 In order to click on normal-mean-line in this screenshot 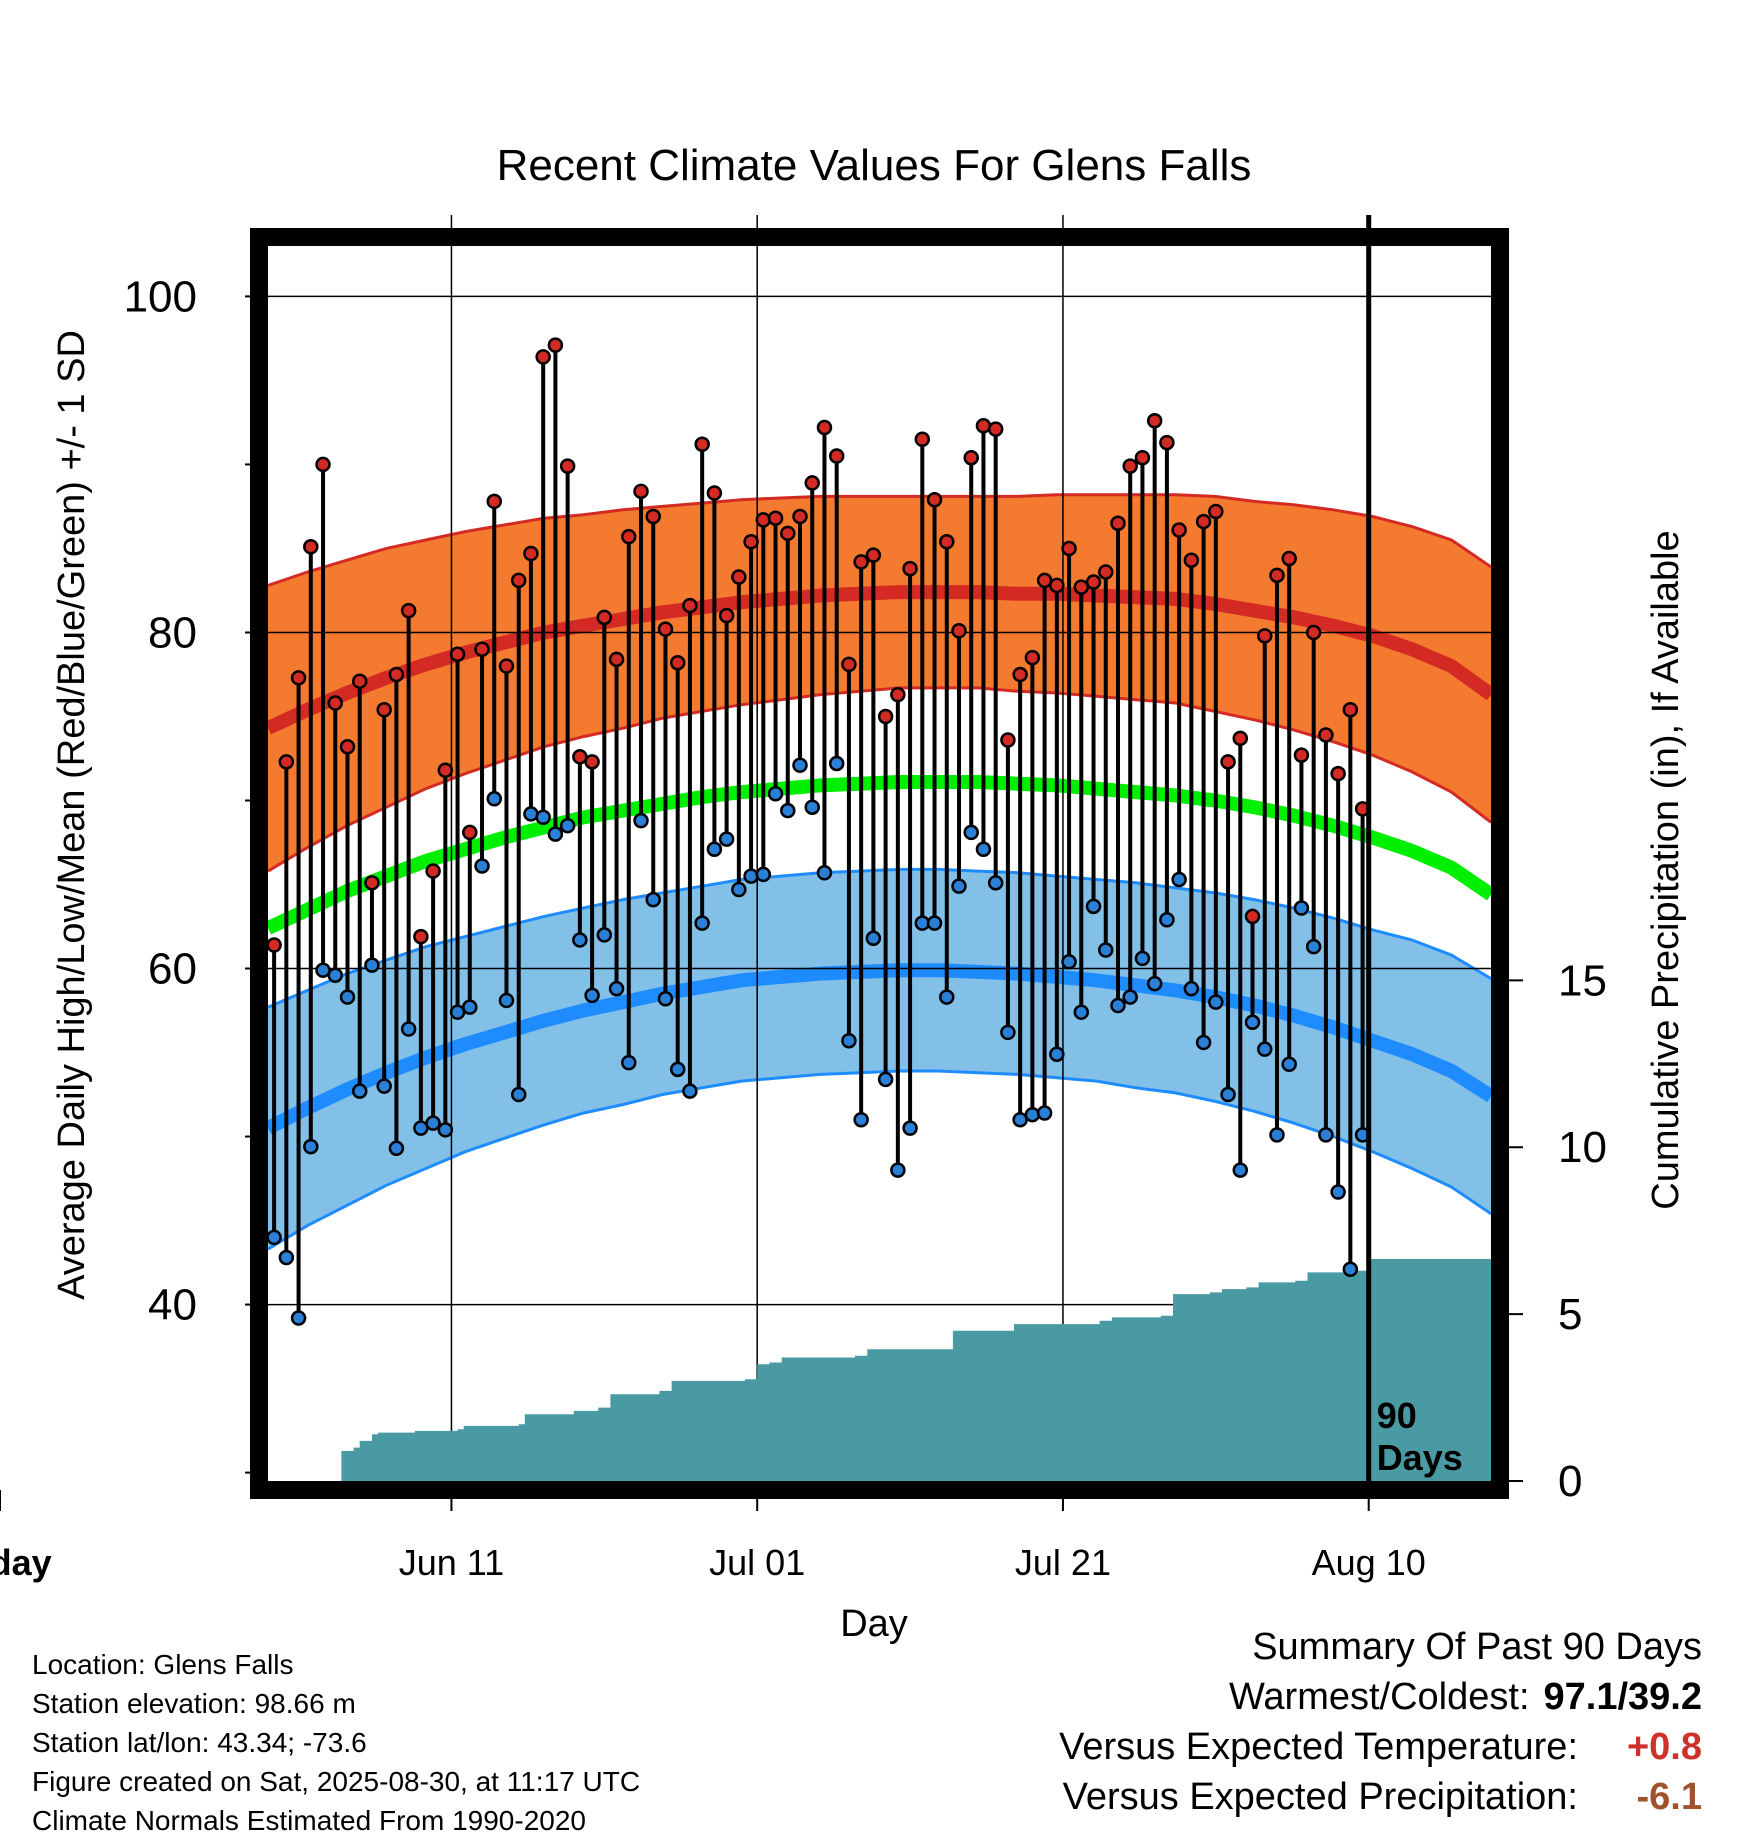, I will do `click(879, 855)`.